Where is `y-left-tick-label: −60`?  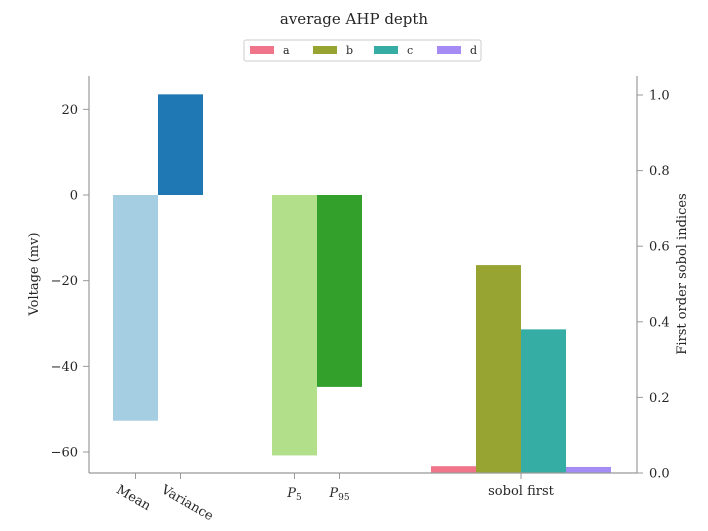
y-left-tick-label: −60 is located at coordinates (64, 452).